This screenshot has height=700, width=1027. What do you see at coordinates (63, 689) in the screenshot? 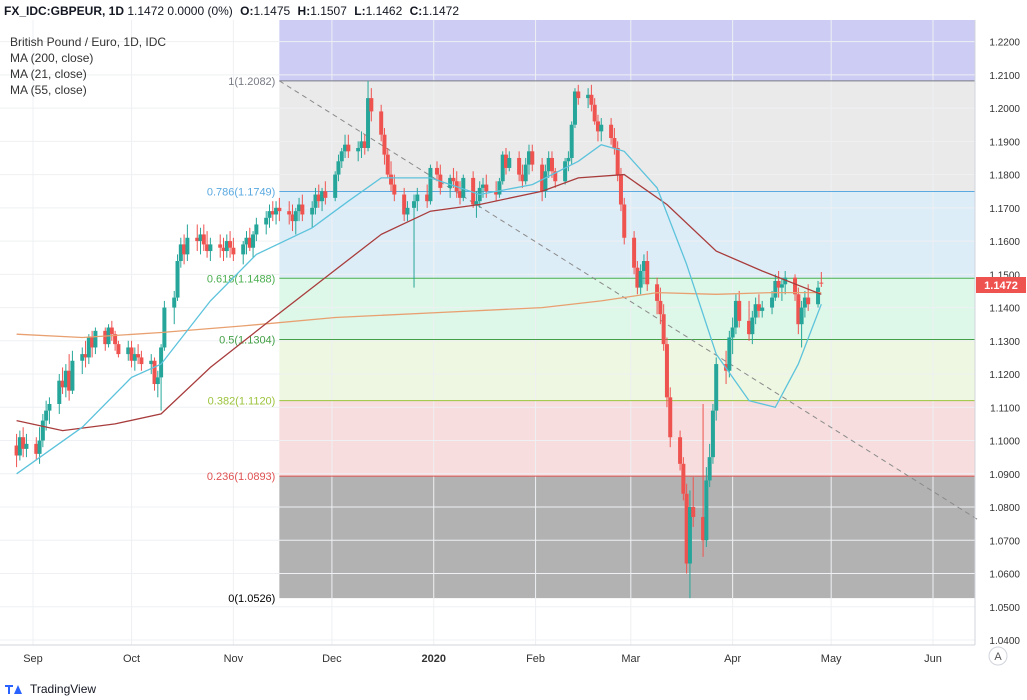
I see `brand-name: TradingView` at bounding box center [63, 689].